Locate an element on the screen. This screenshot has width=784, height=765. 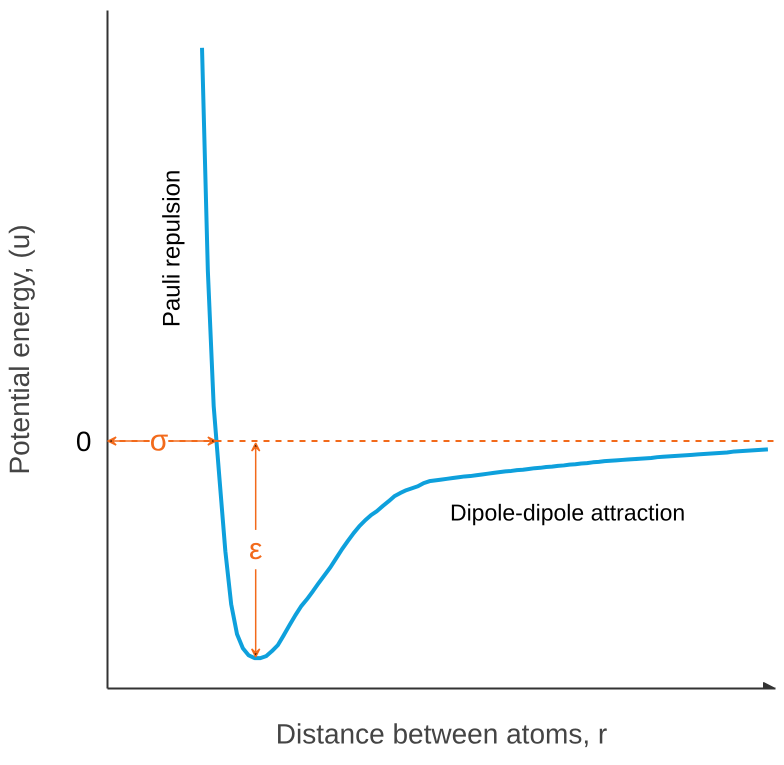
annotation: Dipole-dipole attraction is located at coordinates (568, 513).